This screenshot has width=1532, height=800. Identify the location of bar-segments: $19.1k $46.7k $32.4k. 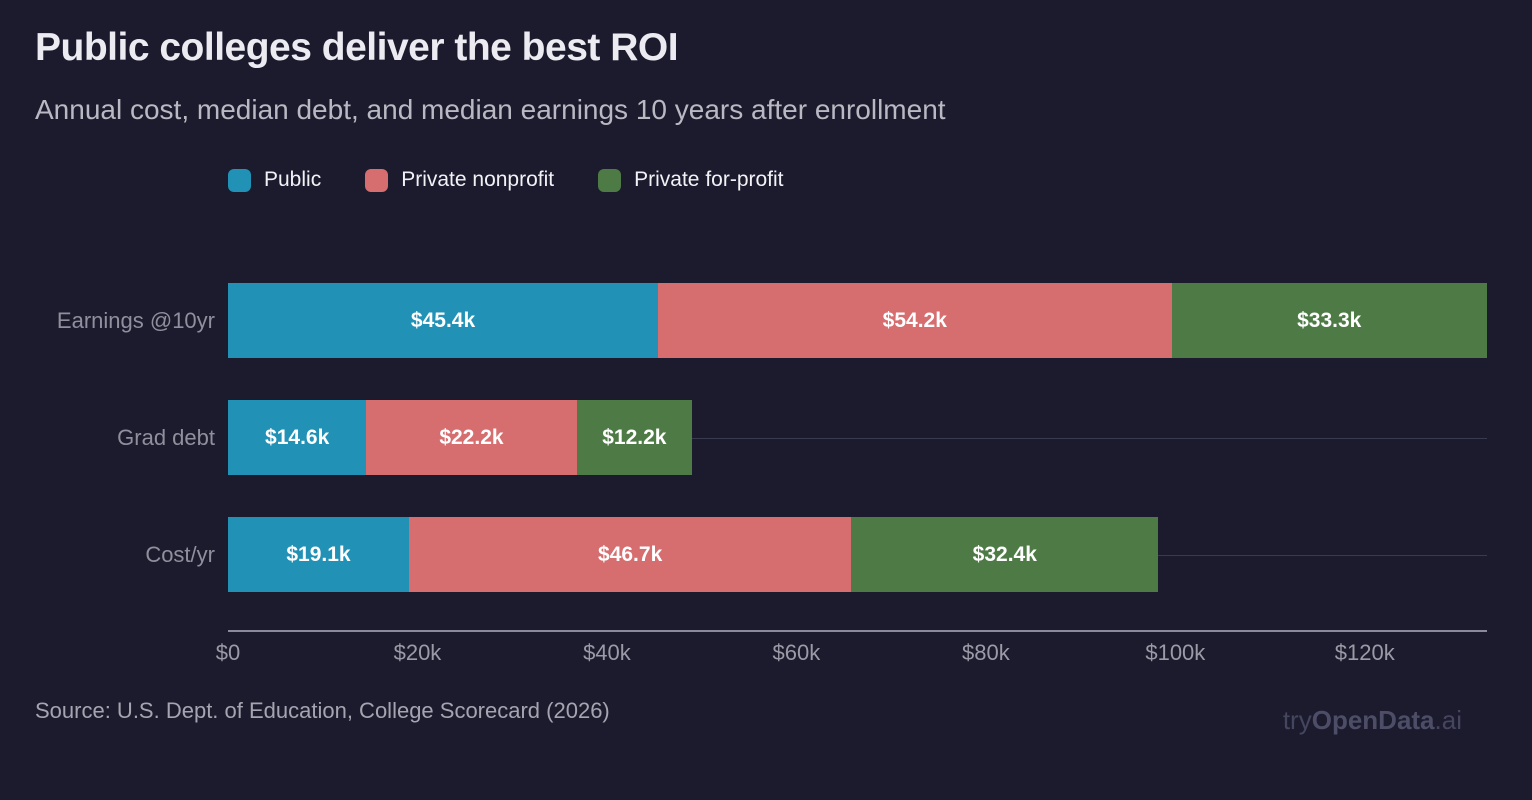
(693, 554).